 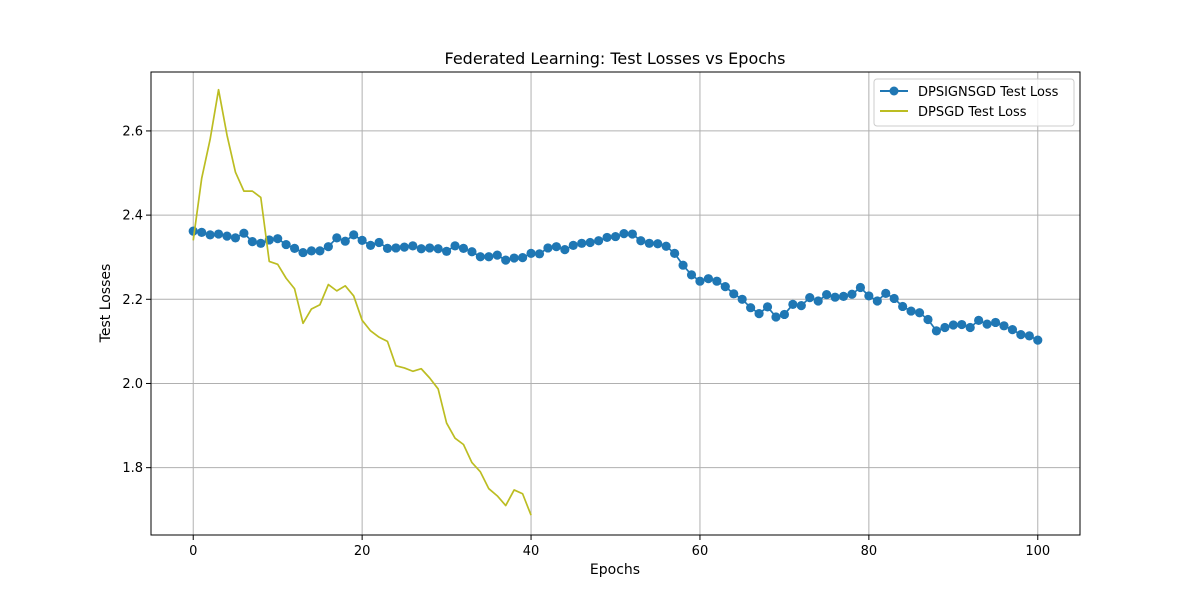 I want to click on x-tick-label: 80, so click(x=869, y=551).